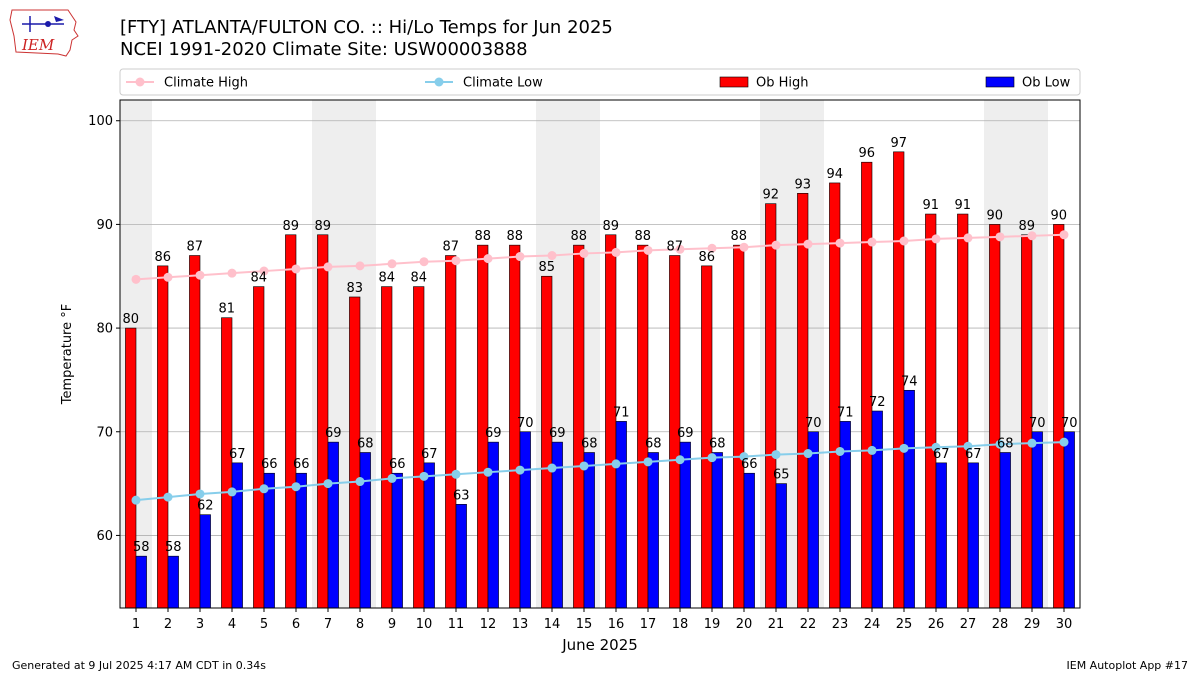  I want to click on legend-marker, so click(140, 82).